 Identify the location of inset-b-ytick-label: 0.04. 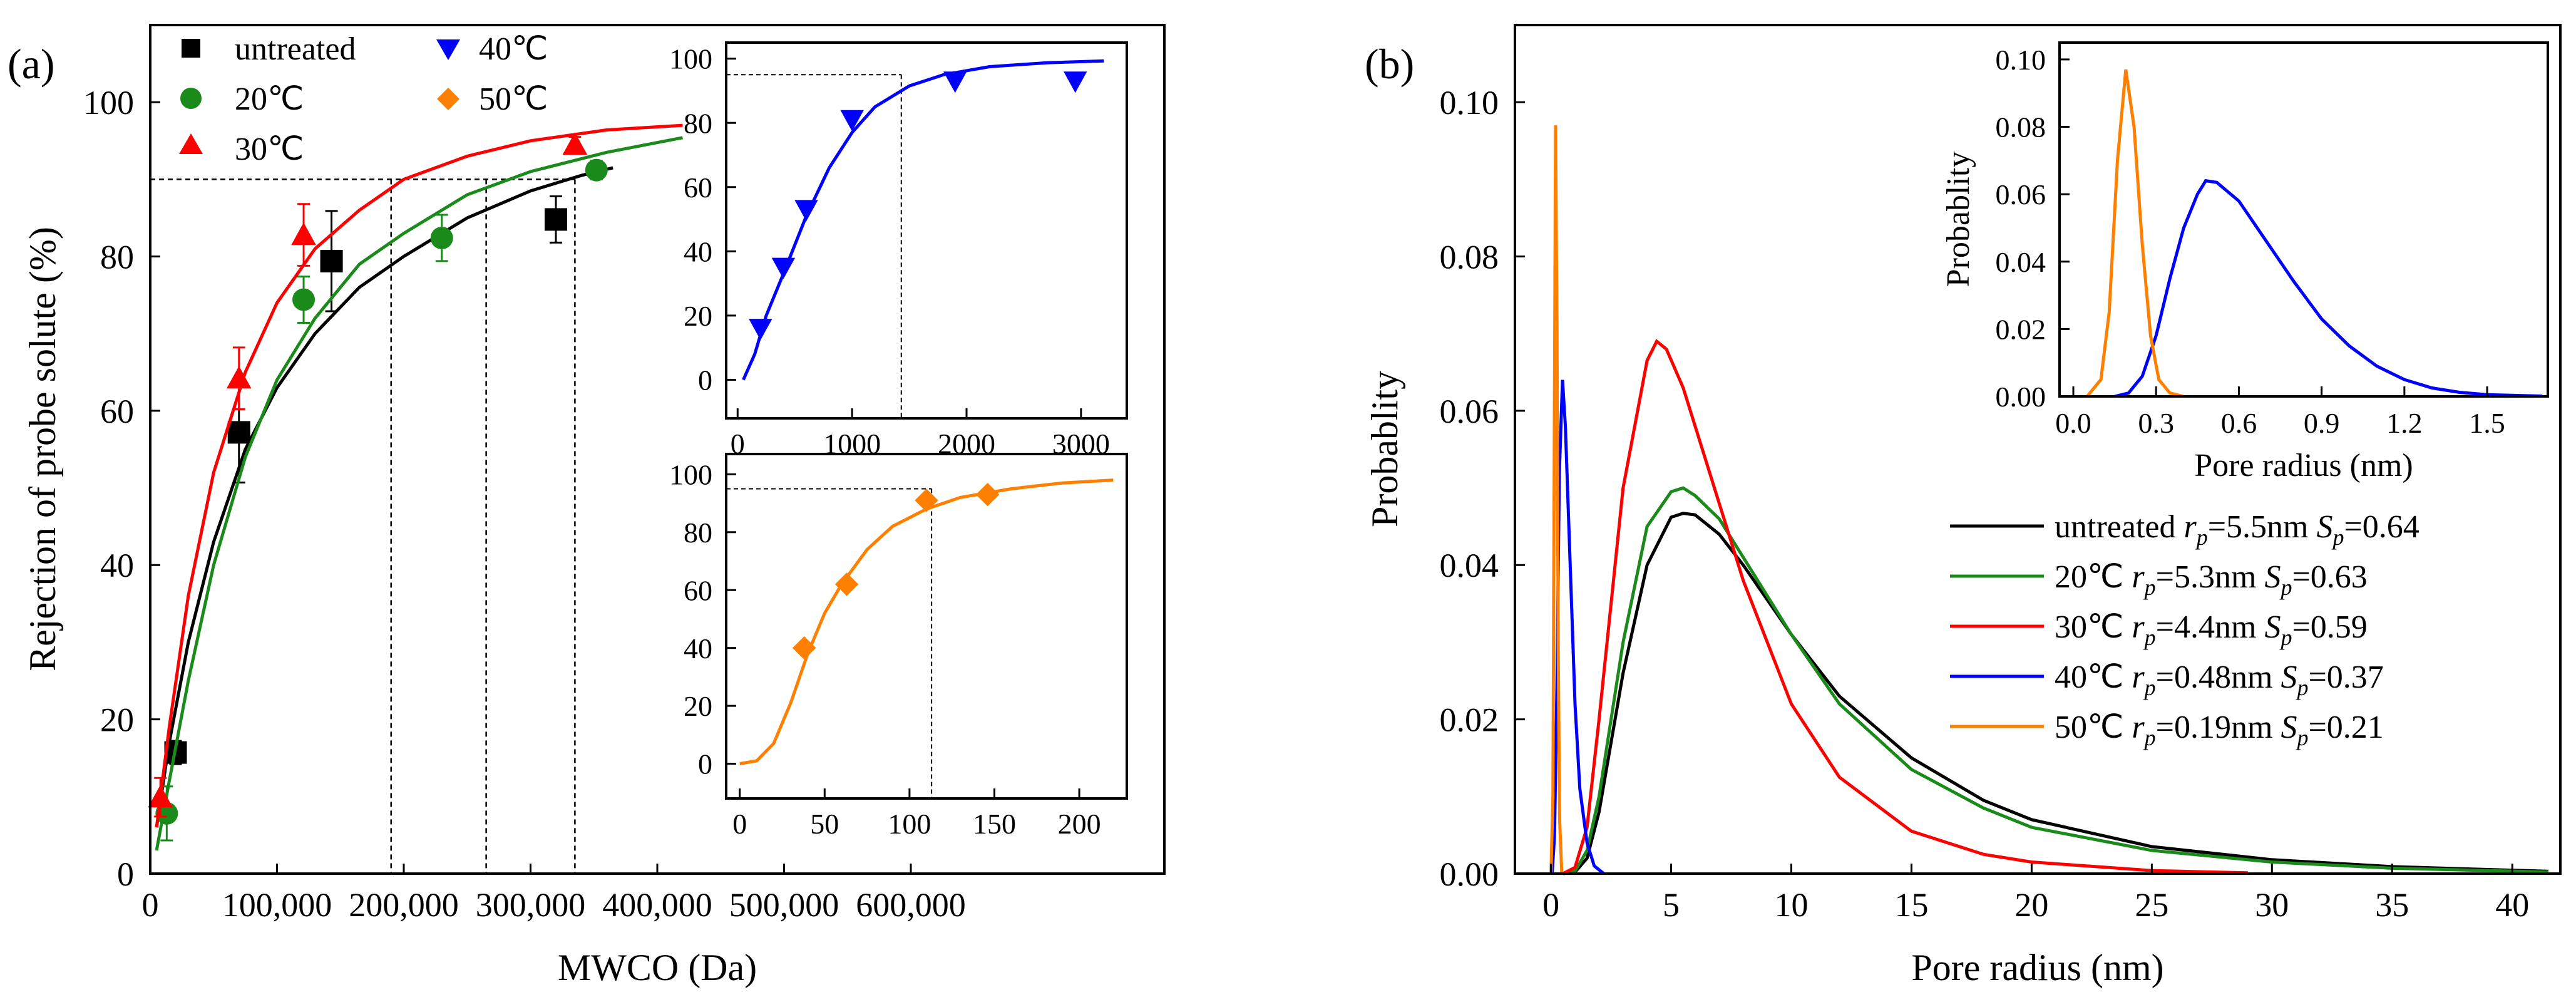
(2021, 262).